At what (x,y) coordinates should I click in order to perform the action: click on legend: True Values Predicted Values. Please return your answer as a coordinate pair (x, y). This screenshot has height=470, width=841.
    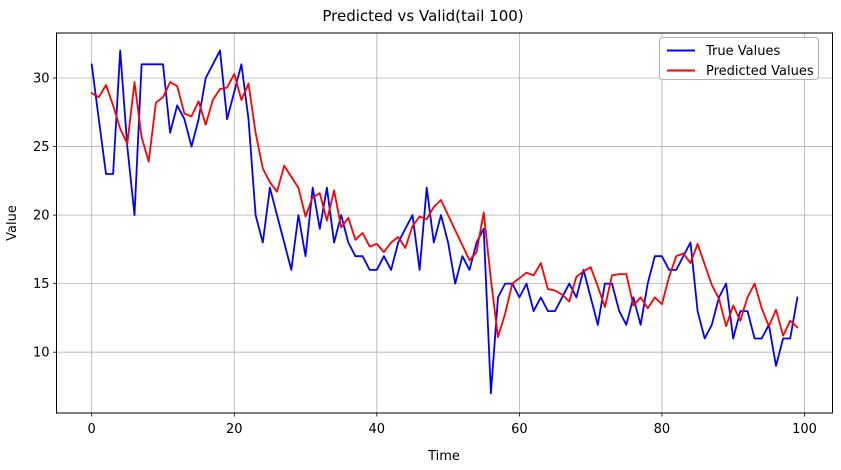
    Looking at the image, I should click on (739, 58).